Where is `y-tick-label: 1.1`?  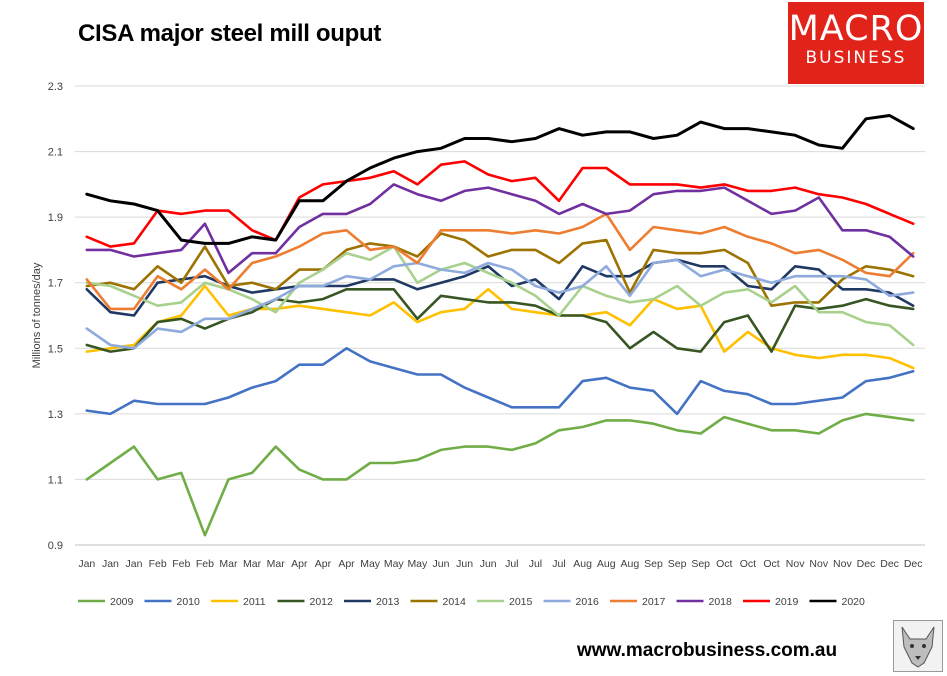
y-tick-label: 1.1 is located at coordinates (55, 480).